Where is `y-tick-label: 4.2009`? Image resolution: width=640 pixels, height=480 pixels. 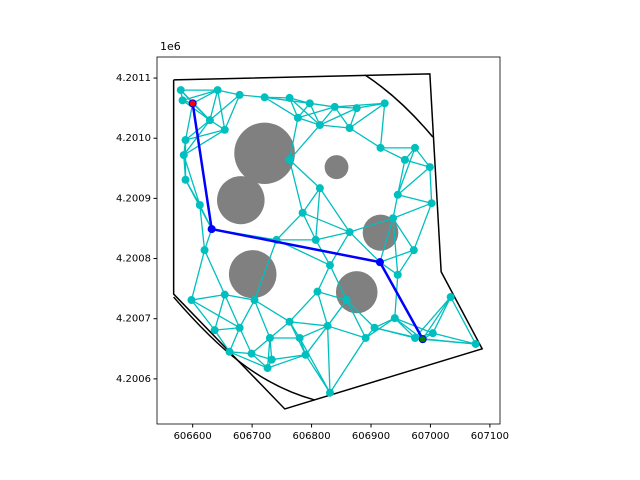
y-tick-label: 4.2009 is located at coordinates (133, 198).